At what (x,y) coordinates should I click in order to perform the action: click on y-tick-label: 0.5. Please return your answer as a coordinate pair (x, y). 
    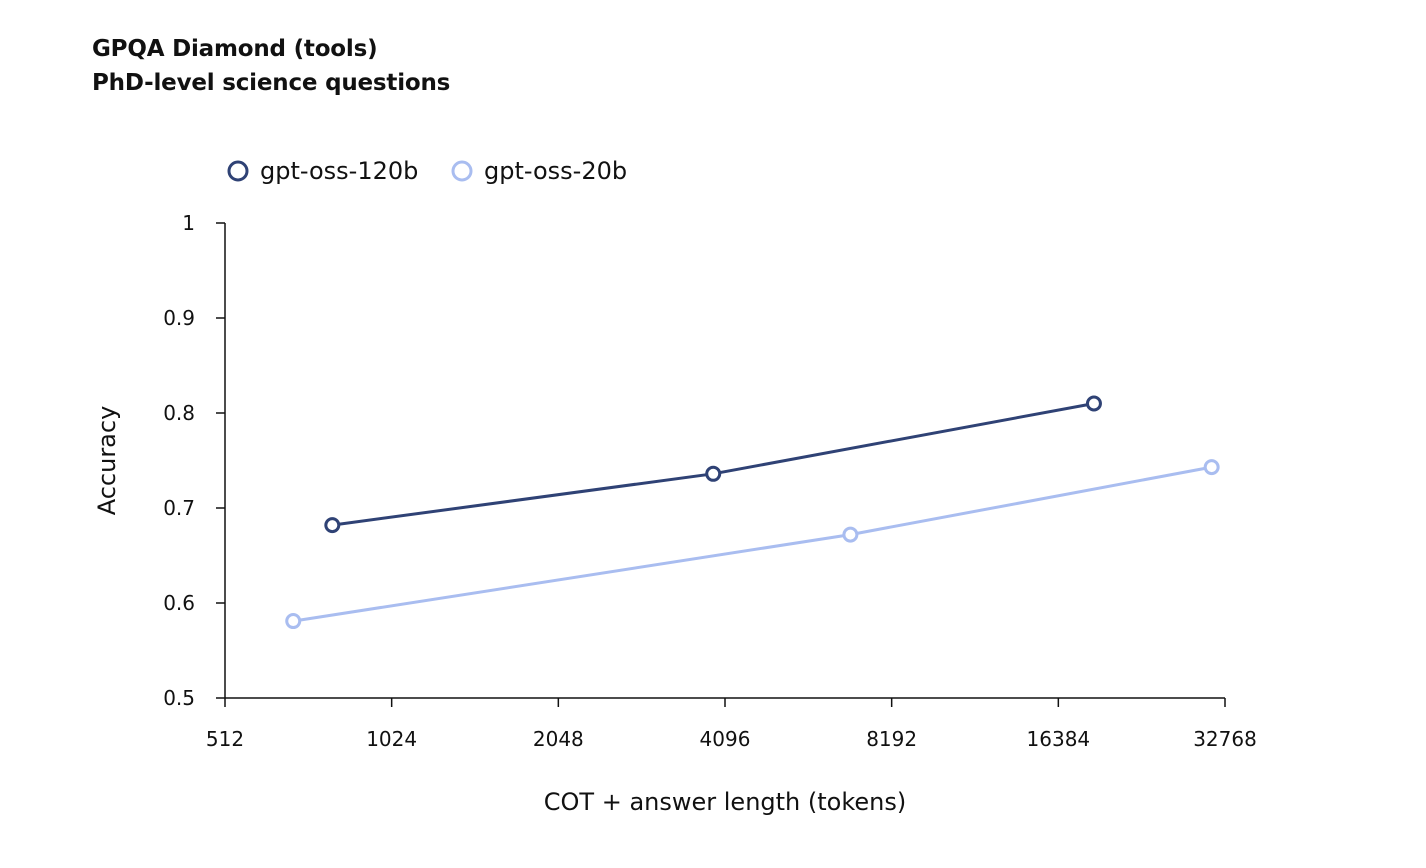
    Looking at the image, I should click on (179, 698).